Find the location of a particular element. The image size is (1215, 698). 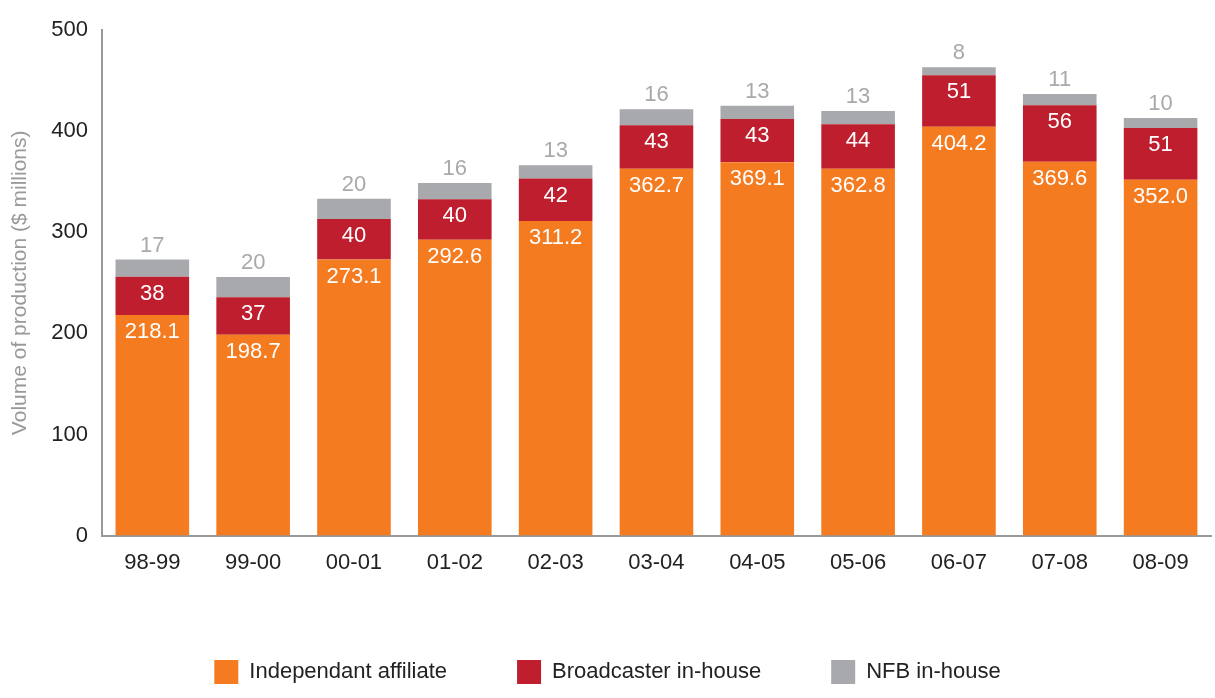

legend-label: NFB in-house is located at coordinates (933, 671).